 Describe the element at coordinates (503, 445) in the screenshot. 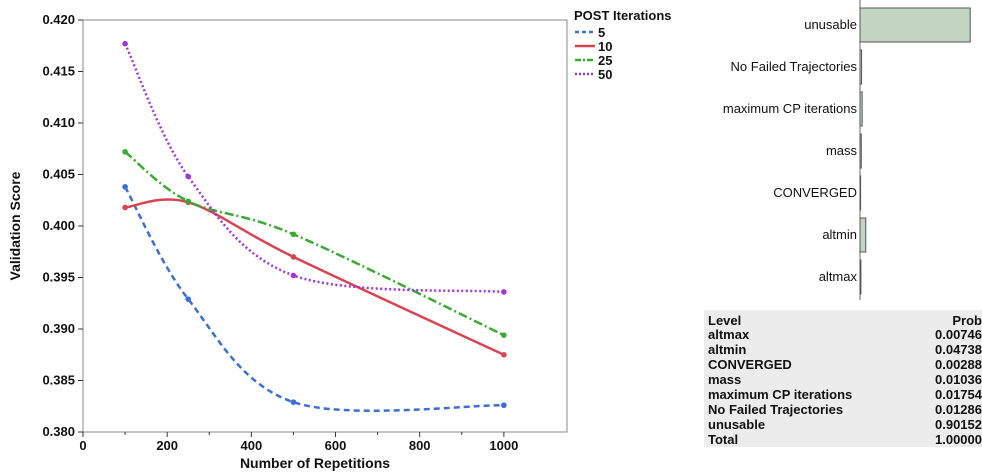

I see `x-tick-label: 1000` at that location.